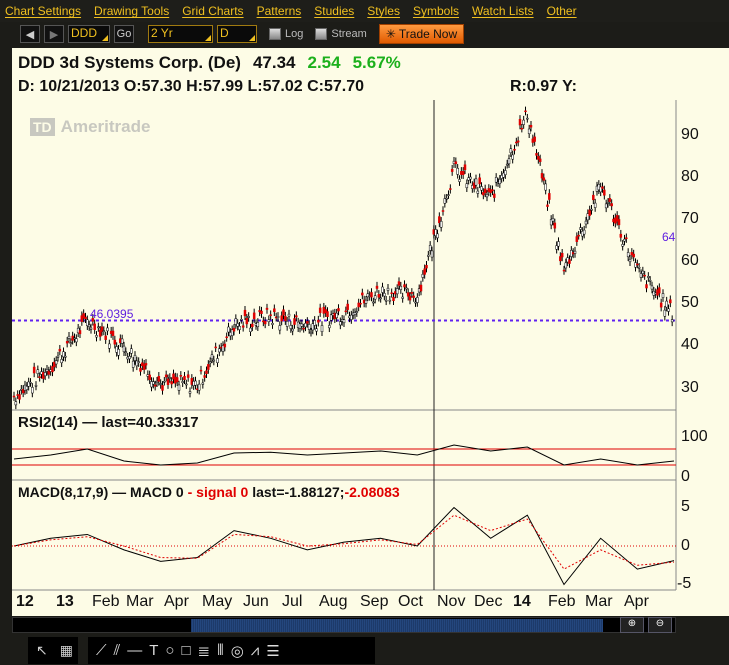 Image resolution: width=729 pixels, height=665 pixels. I want to click on macd-tick: -5, so click(684, 583).